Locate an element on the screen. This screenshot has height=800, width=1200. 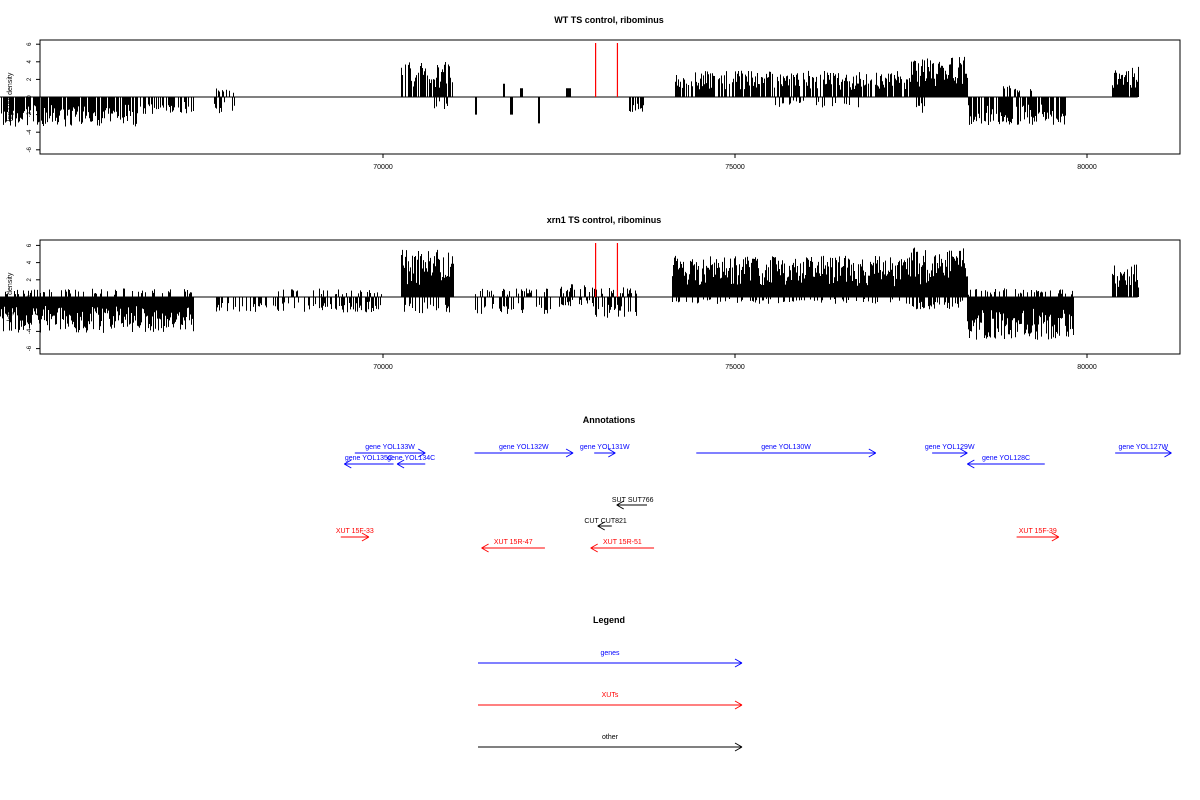
xrn1-bars is located at coordinates (569, 291).